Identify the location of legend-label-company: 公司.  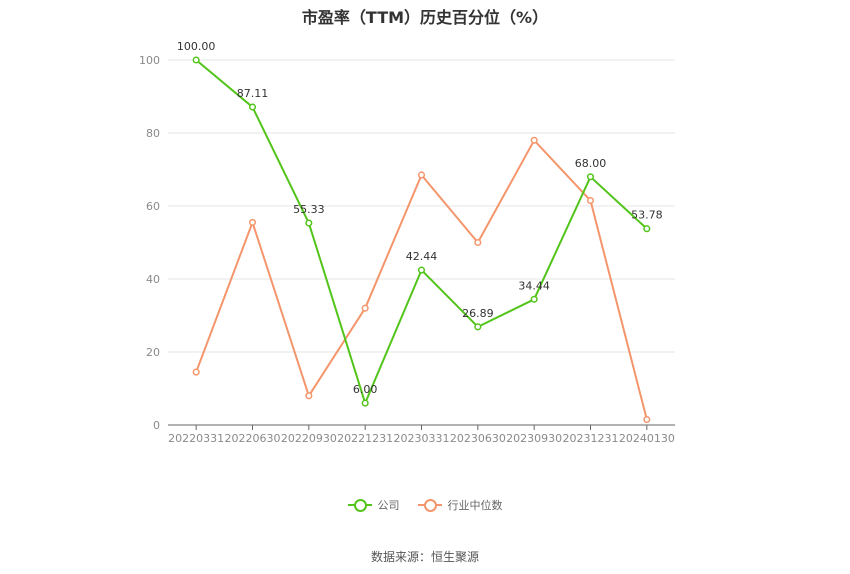
(388, 505).